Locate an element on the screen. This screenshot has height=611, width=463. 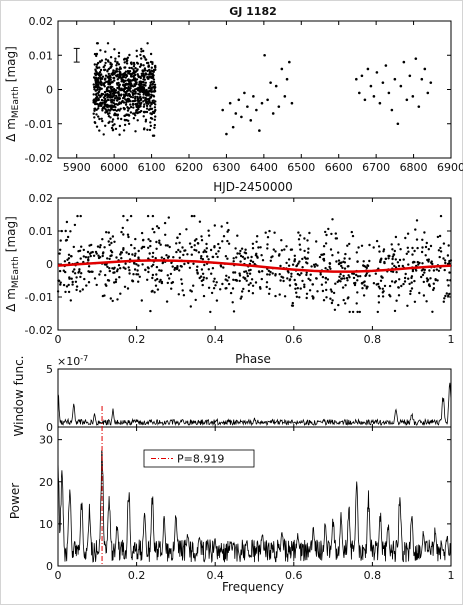
x-tick-label: 6200 is located at coordinates (189, 167).